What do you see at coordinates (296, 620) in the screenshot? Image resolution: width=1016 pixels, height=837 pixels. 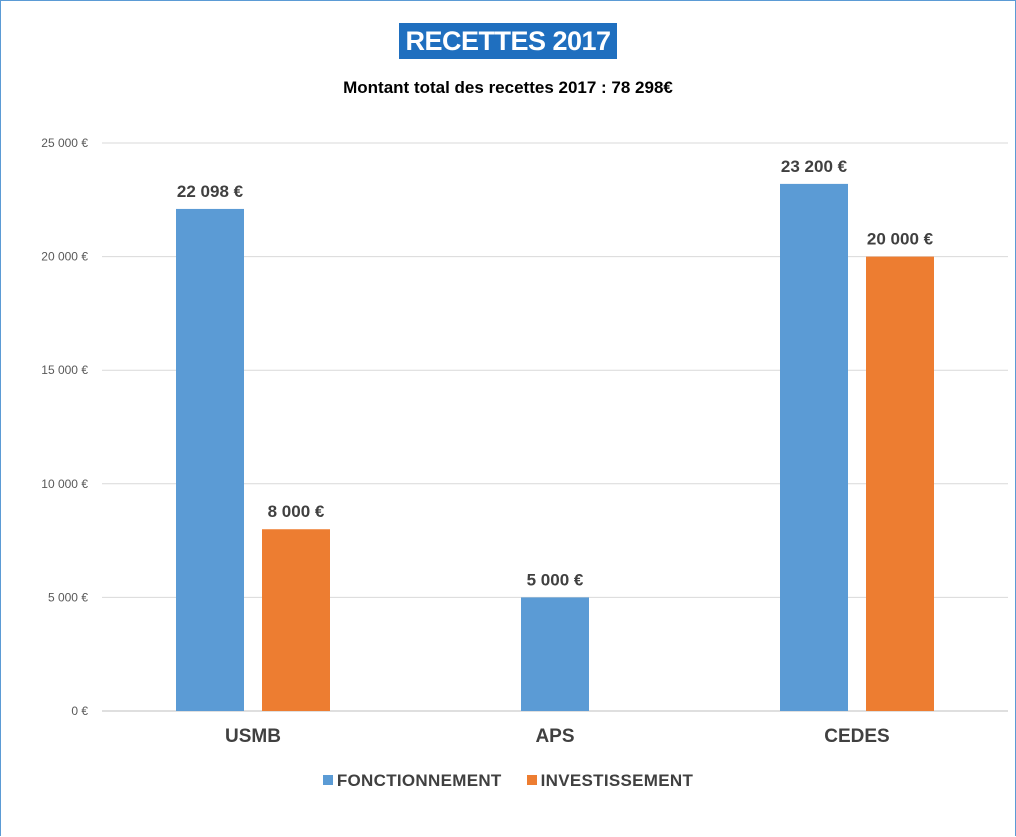 I see `bar-investissement-usmb` at bounding box center [296, 620].